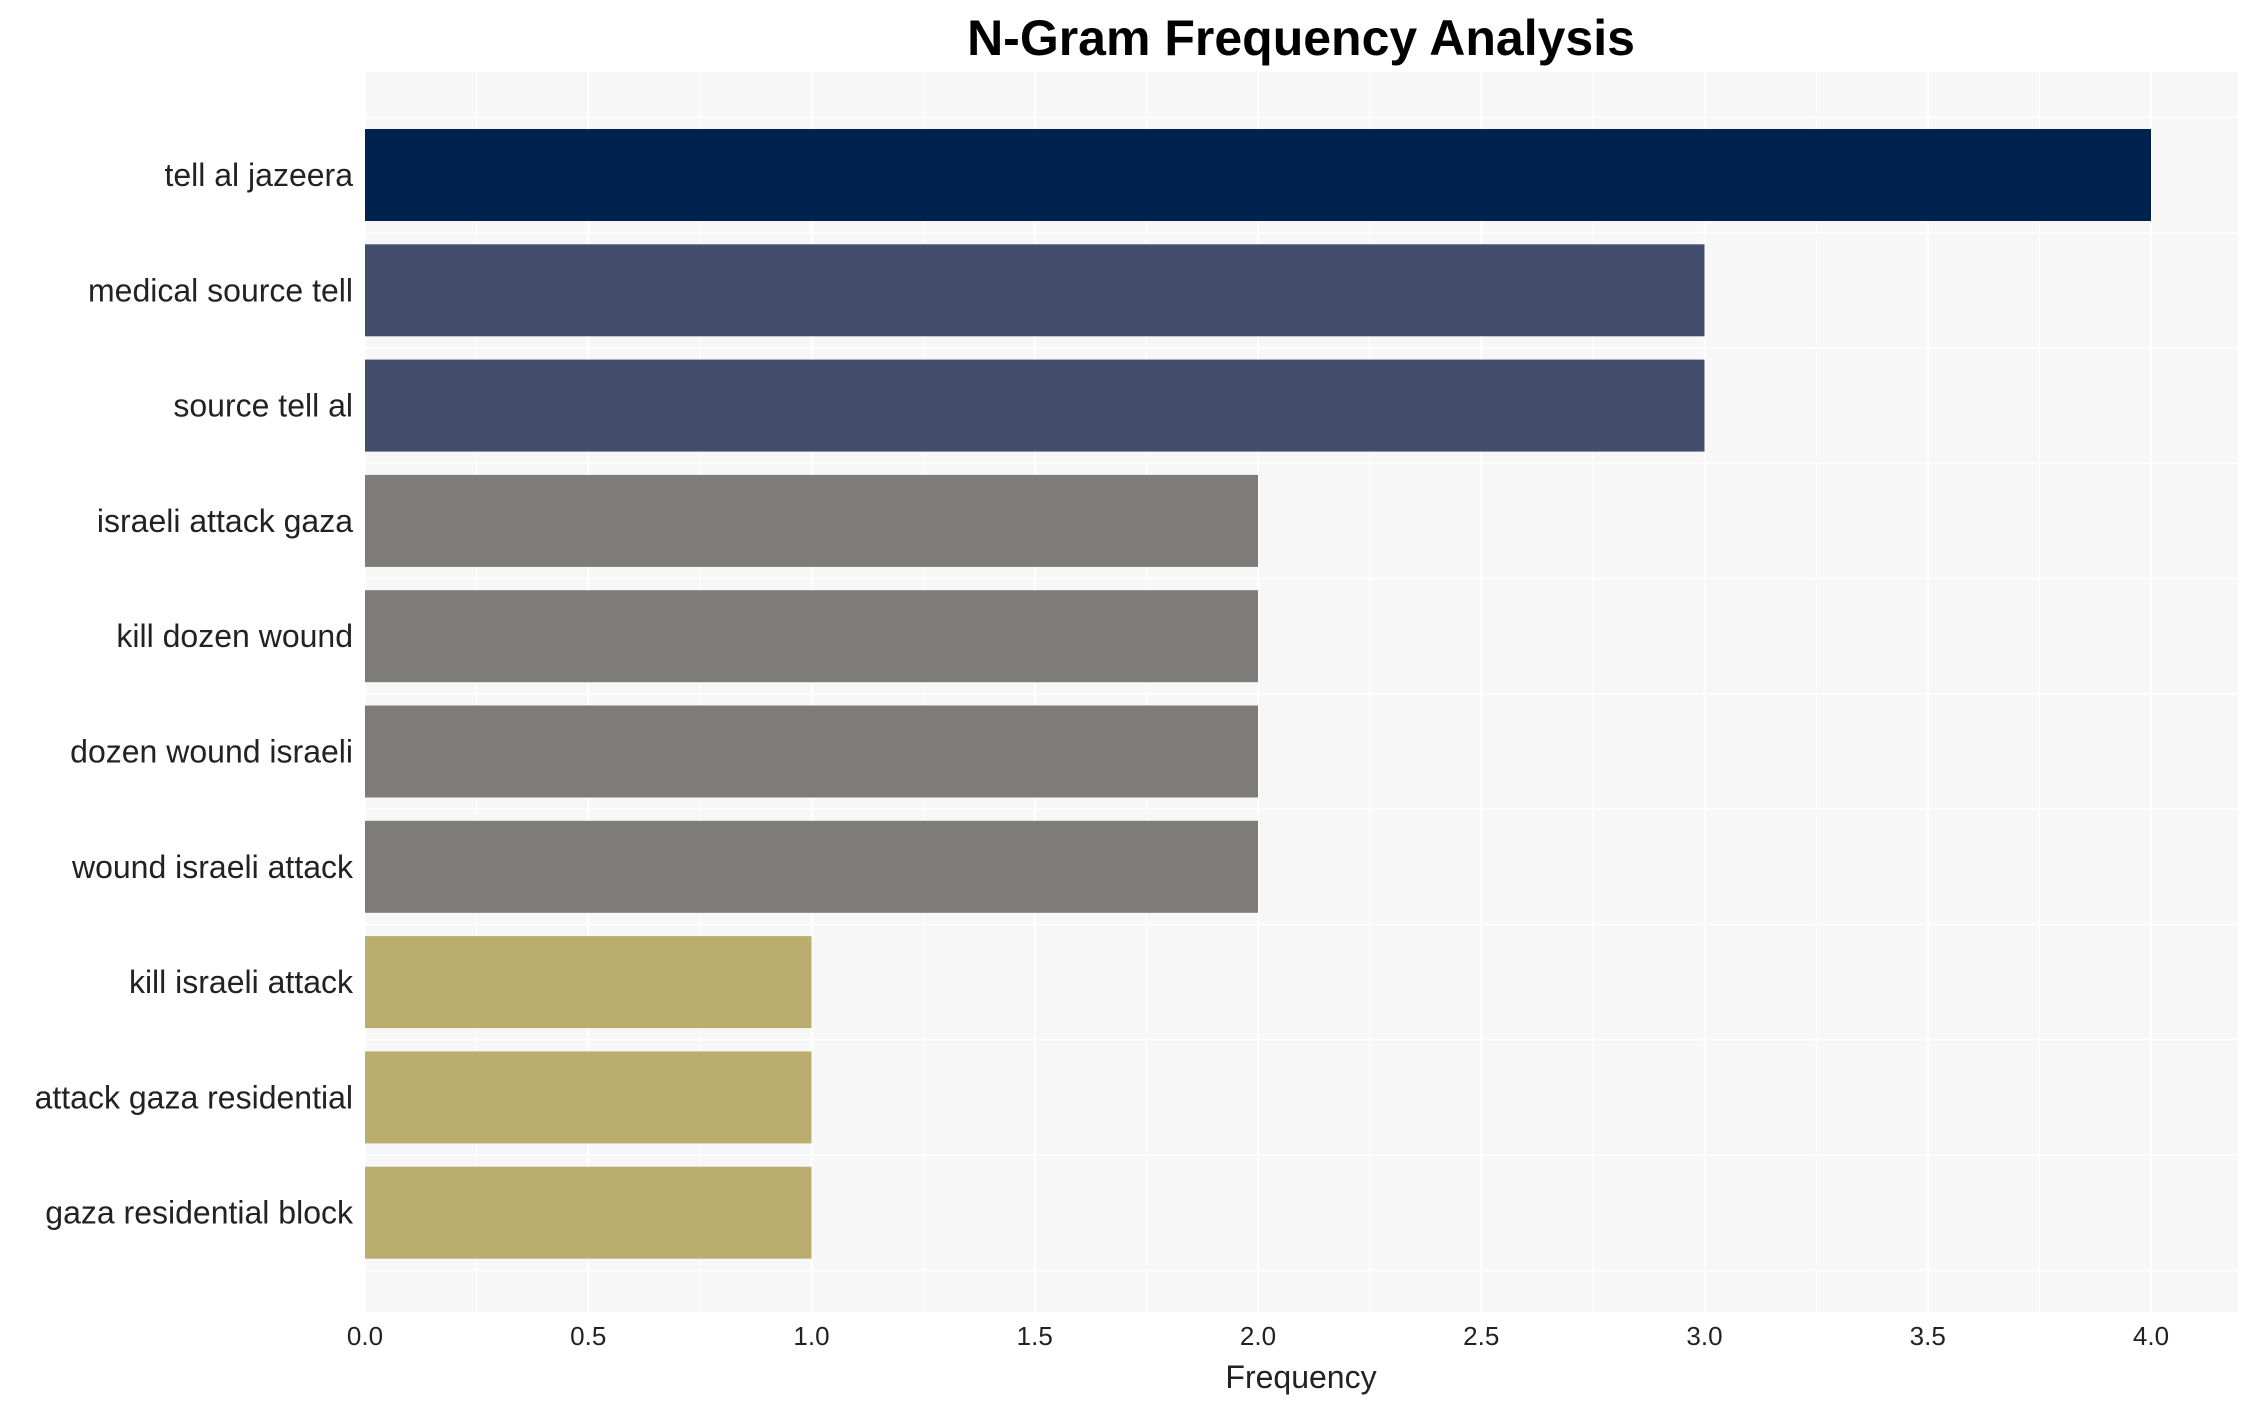 The width and height of the screenshot is (2241, 1402). Describe the element at coordinates (225, 521) in the screenshot. I see `category-label: israeli attack gaza` at that location.